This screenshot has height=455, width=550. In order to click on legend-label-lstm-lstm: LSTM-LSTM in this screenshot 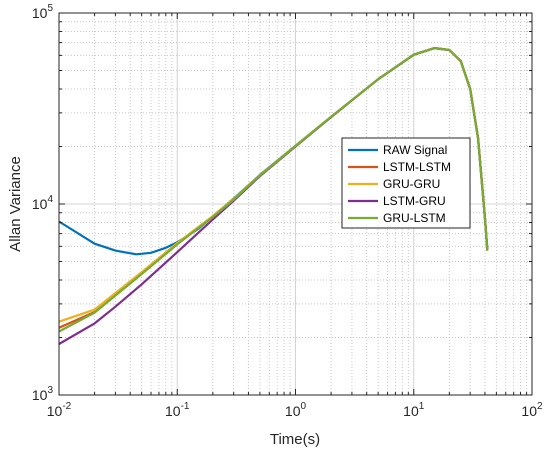, I will do `click(417, 167)`.